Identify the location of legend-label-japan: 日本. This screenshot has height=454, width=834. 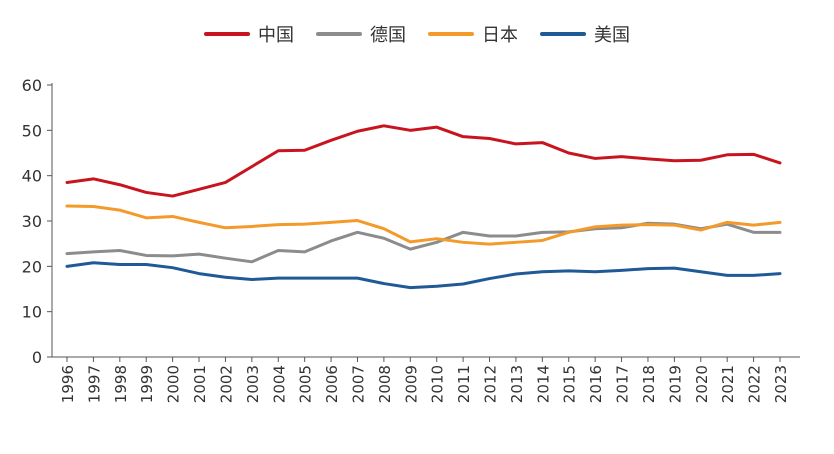
(500, 35).